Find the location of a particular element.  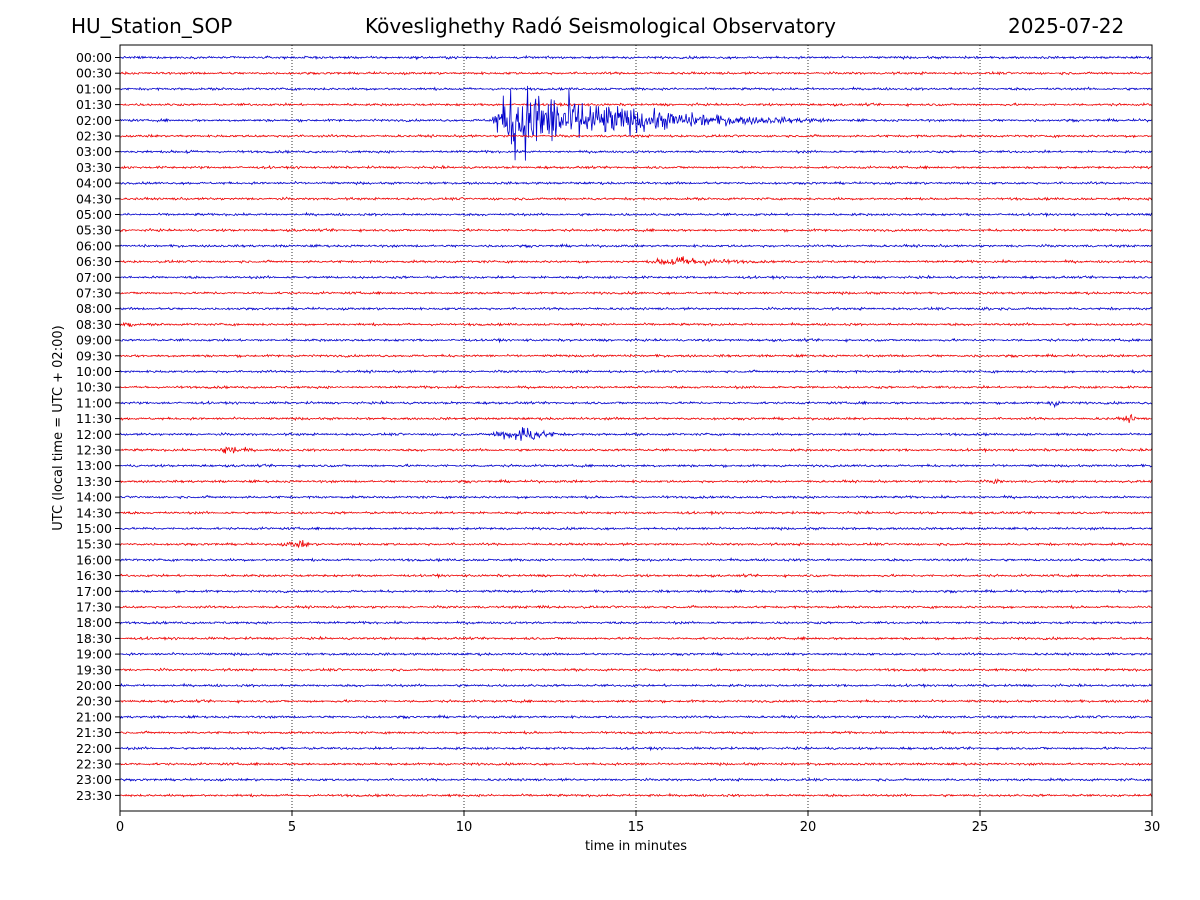

row-time-label: 22:30 is located at coordinates (94, 764).